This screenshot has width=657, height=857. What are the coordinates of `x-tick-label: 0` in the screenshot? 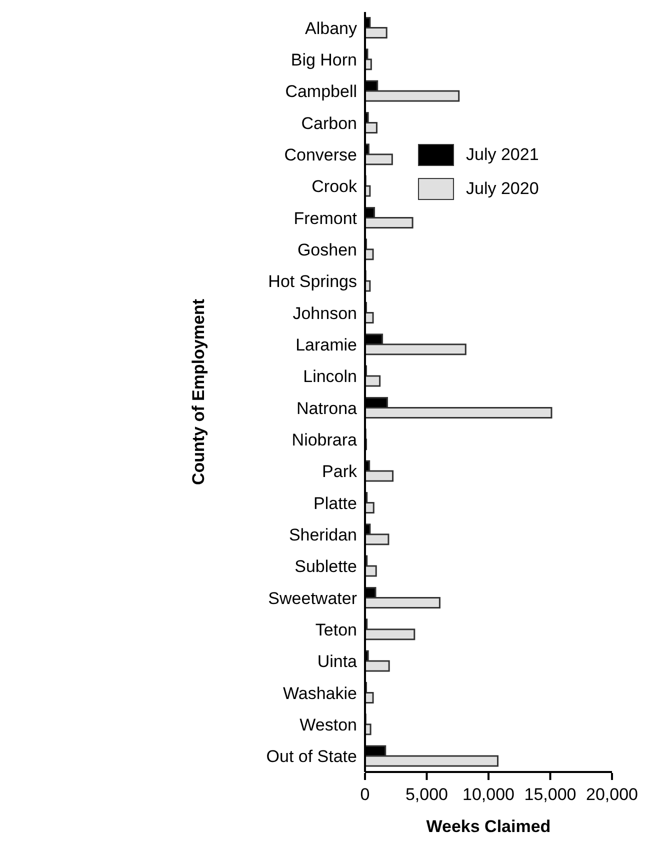 It's located at (365, 794).